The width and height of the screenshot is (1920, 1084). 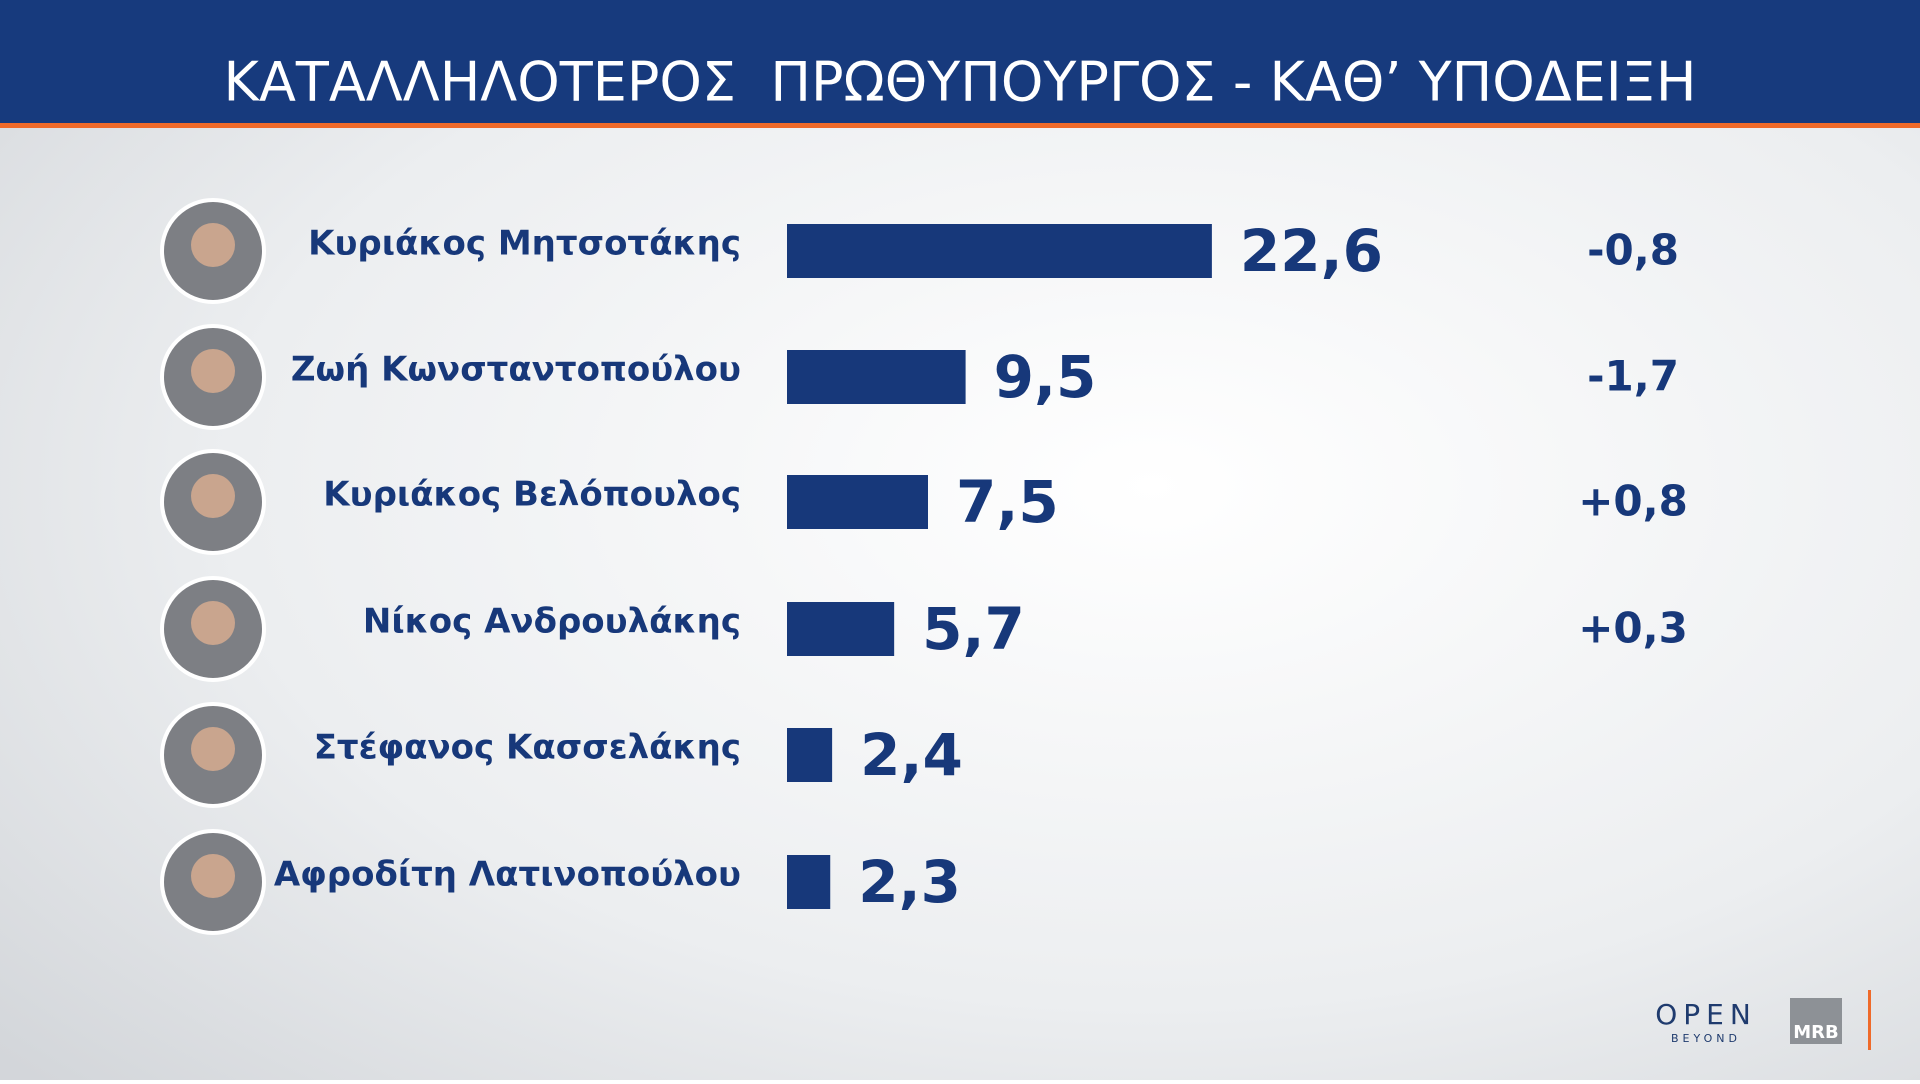 I want to click on category-label: Αφροδίτη Λατινοπούλου, so click(x=507, y=875).